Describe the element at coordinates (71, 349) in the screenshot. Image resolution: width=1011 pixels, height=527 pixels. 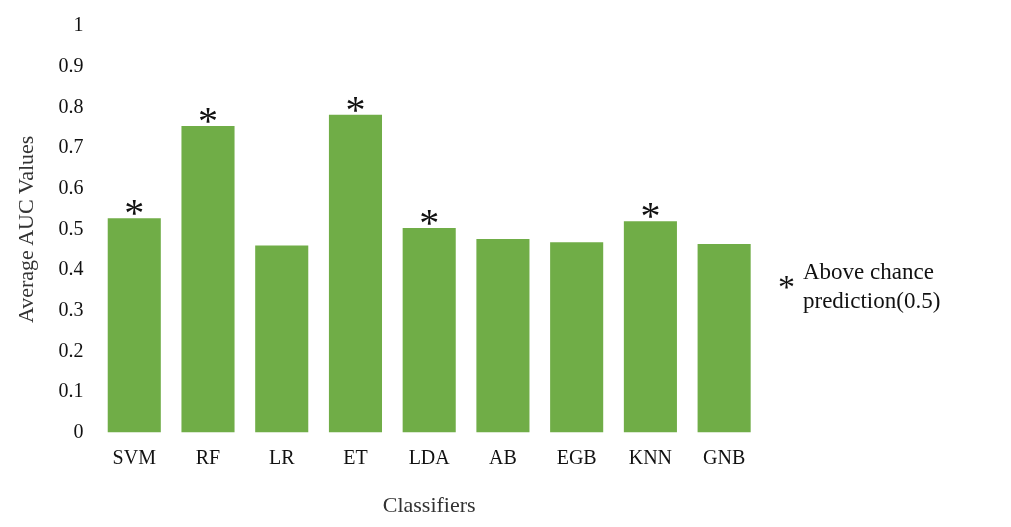
I see `y-tick-label: 0.2` at that location.